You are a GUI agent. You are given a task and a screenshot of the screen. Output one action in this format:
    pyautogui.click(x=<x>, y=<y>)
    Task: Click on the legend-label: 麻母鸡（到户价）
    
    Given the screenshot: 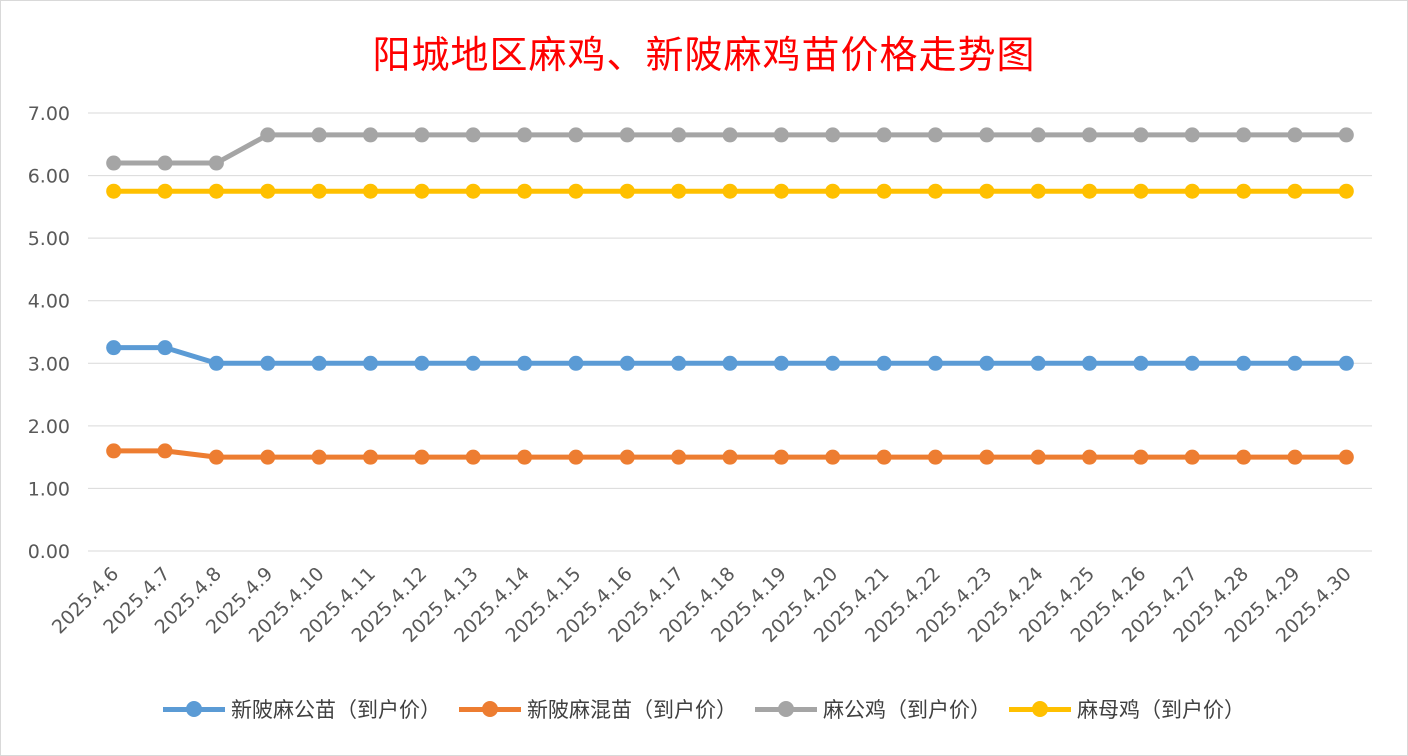 What is the action you would take?
    pyautogui.click(x=1161, y=710)
    